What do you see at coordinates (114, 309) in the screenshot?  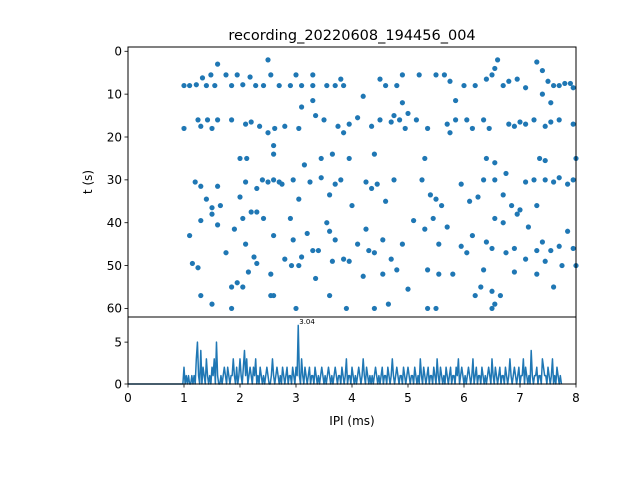 I see `raster-y-tick-label: 60` at bounding box center [114, 309].